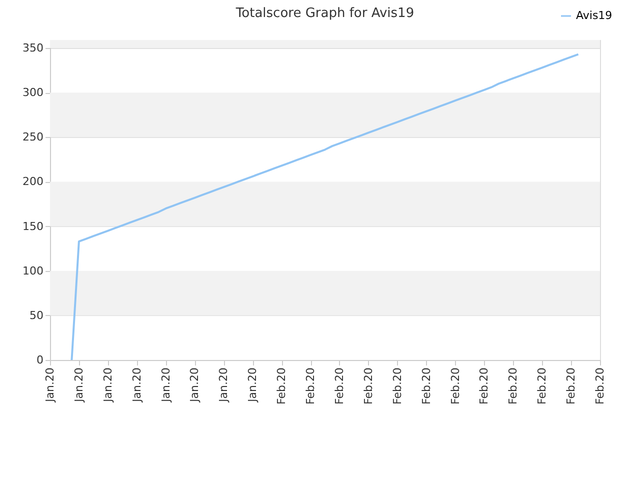  Describe the element at coordinates (594, 15) in the screenshot. I see `legend-label: Avis19` at that location.